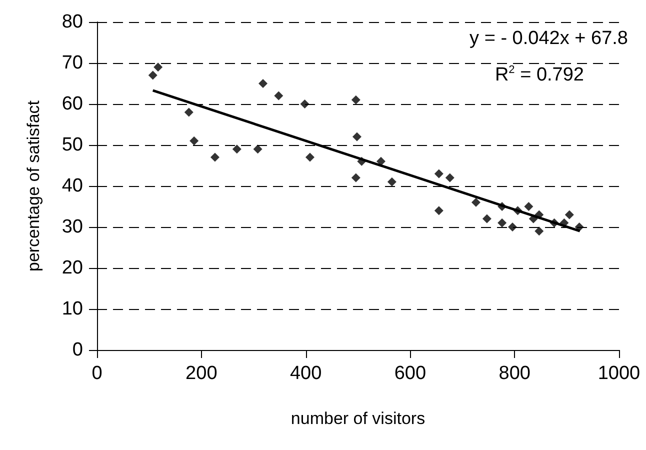 The image size is (646, 450). Describe the element at coordinates (358, 418) in the screenshot. I see `x-axis-title: number of visitors` at that location.